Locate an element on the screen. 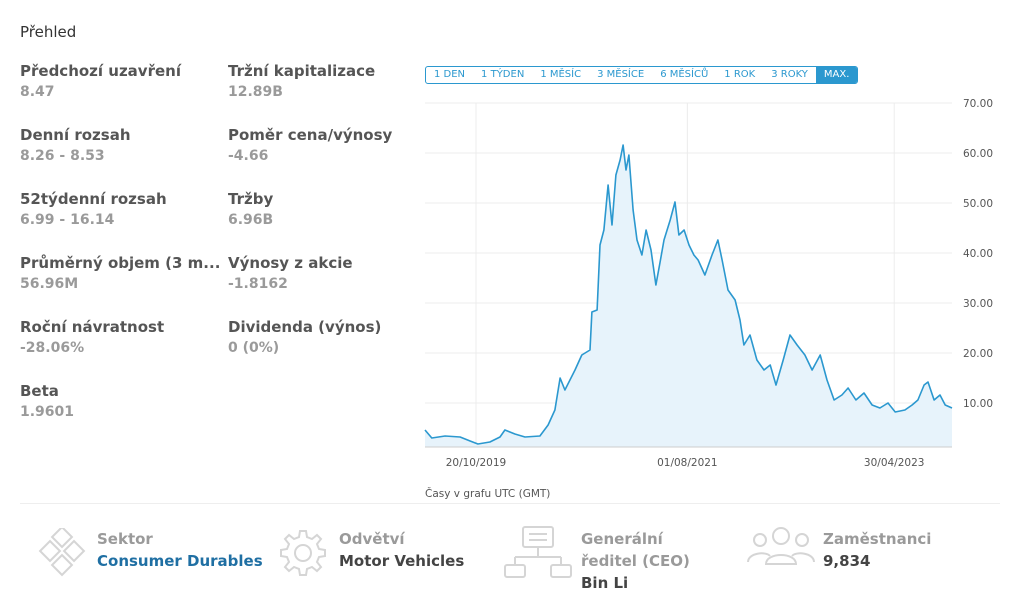 This screenshot has height=602, width=1012. range-button: 1 TÝDEN is located at coordinates (503, 74).